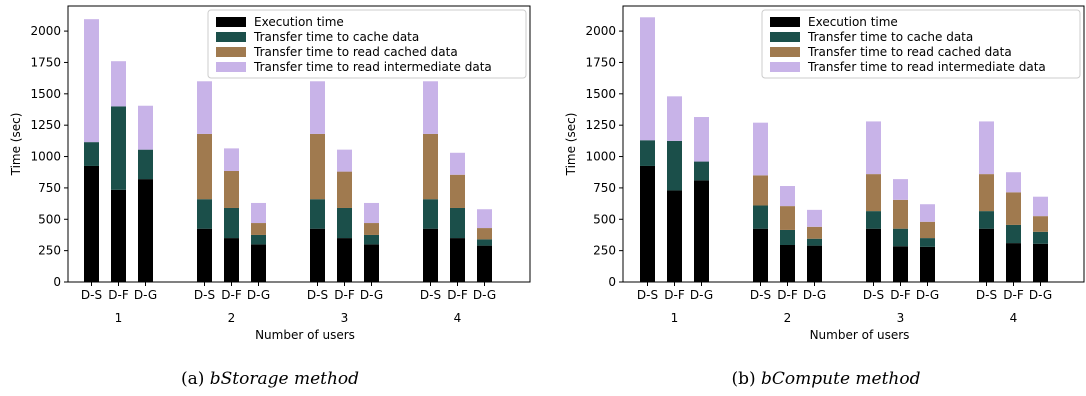 The image size is (1086, 396). I want to click on y-tick-label: 500, so click(49, 219).